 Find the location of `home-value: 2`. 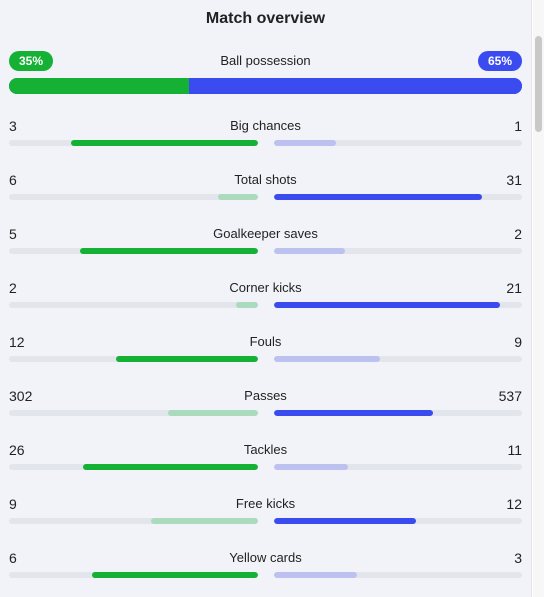

home-value: 2 is located at coordinates (13, 288).